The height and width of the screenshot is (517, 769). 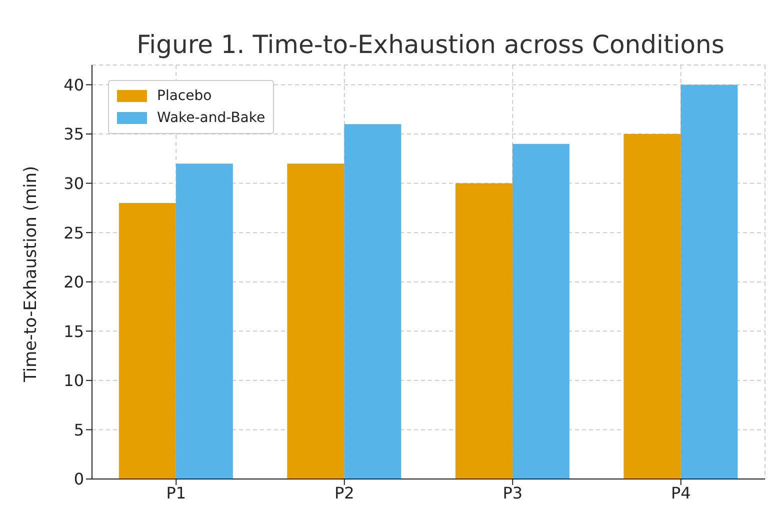 What do you see at coordinates (431, 44) in the screenshot?
I see `chart-title: Figure 1. Time-to-Exhaustion across Conditions` at bounding box center [431, 44].